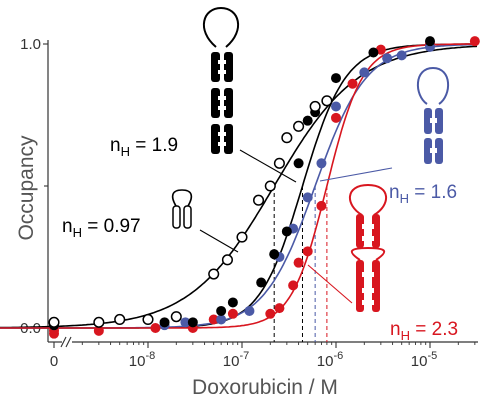 The image size is (481, 401). Describe the element at coordinates (142, 360) in the screenshot. I see `x-tick-label: 10⁻⁸` at that location.